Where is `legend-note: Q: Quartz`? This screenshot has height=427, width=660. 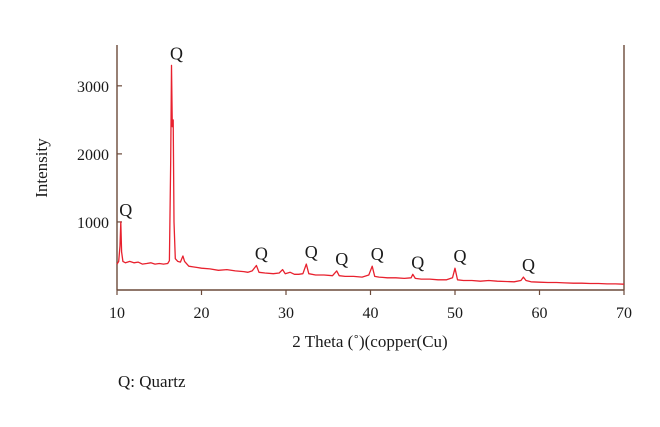
legend-note: Q: Quartz is located at coordinates (152, 381).